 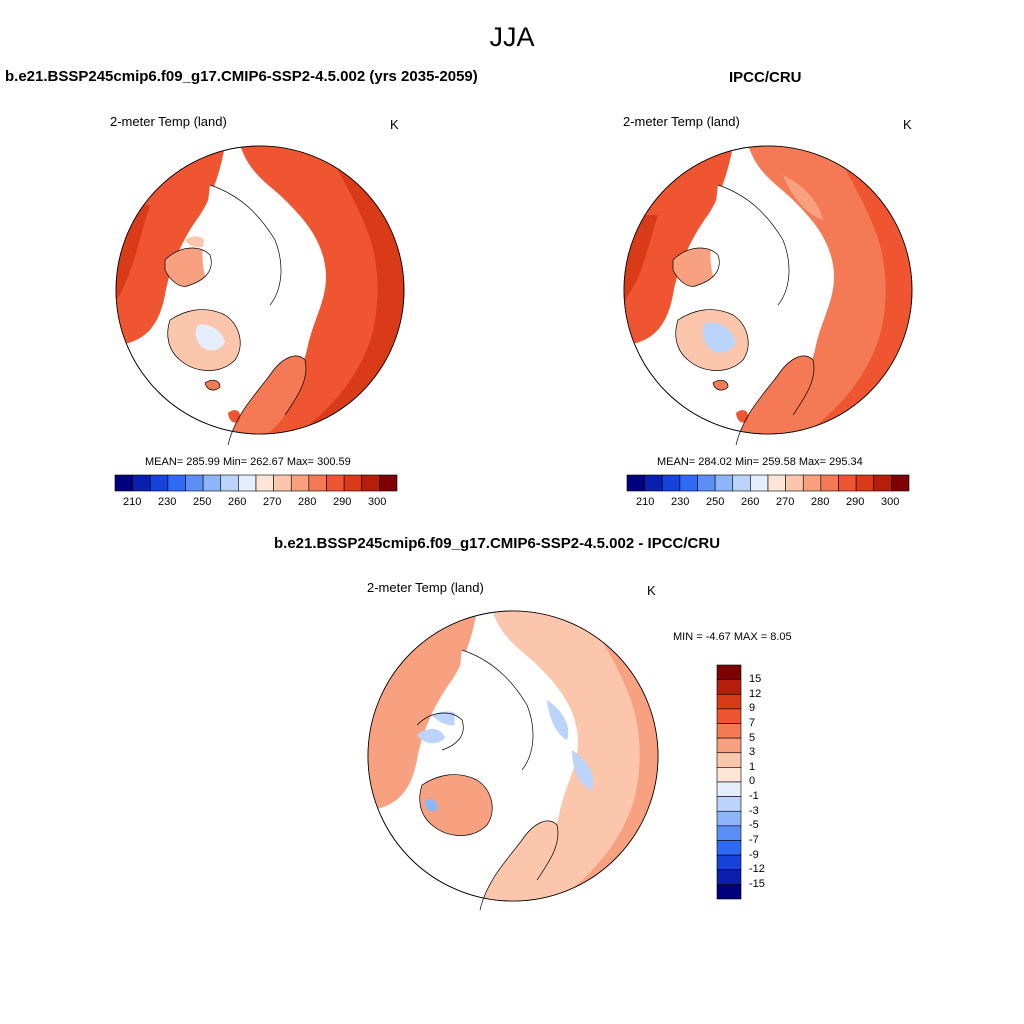 I want to click on diff-polar-map, so click(x=513, y=760).